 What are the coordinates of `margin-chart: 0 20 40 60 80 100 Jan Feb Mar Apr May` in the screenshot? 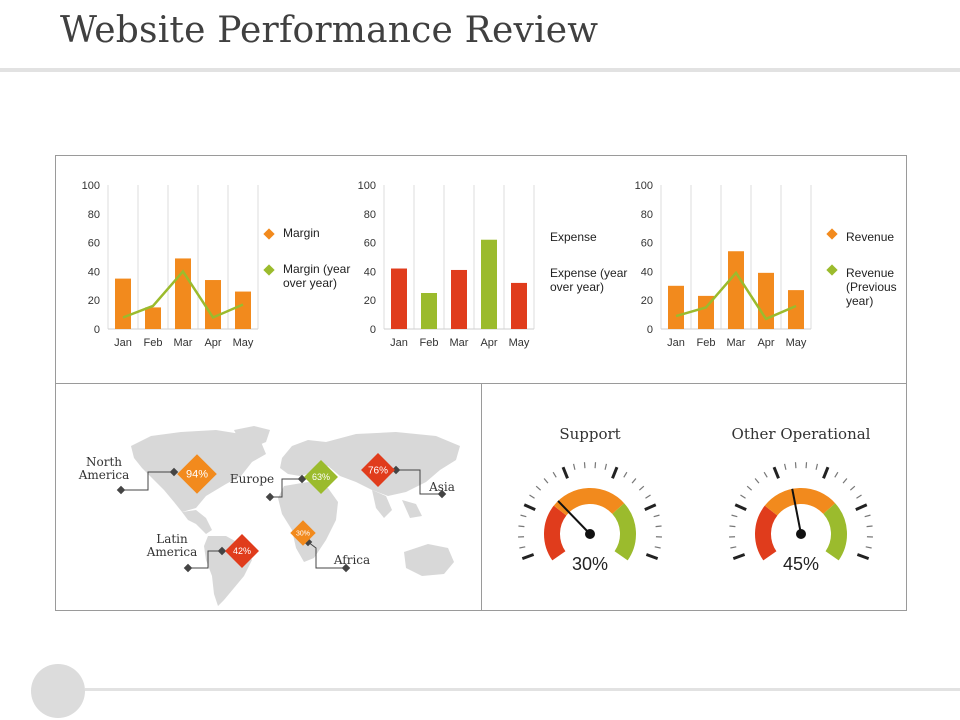 It's located at (170, 264).